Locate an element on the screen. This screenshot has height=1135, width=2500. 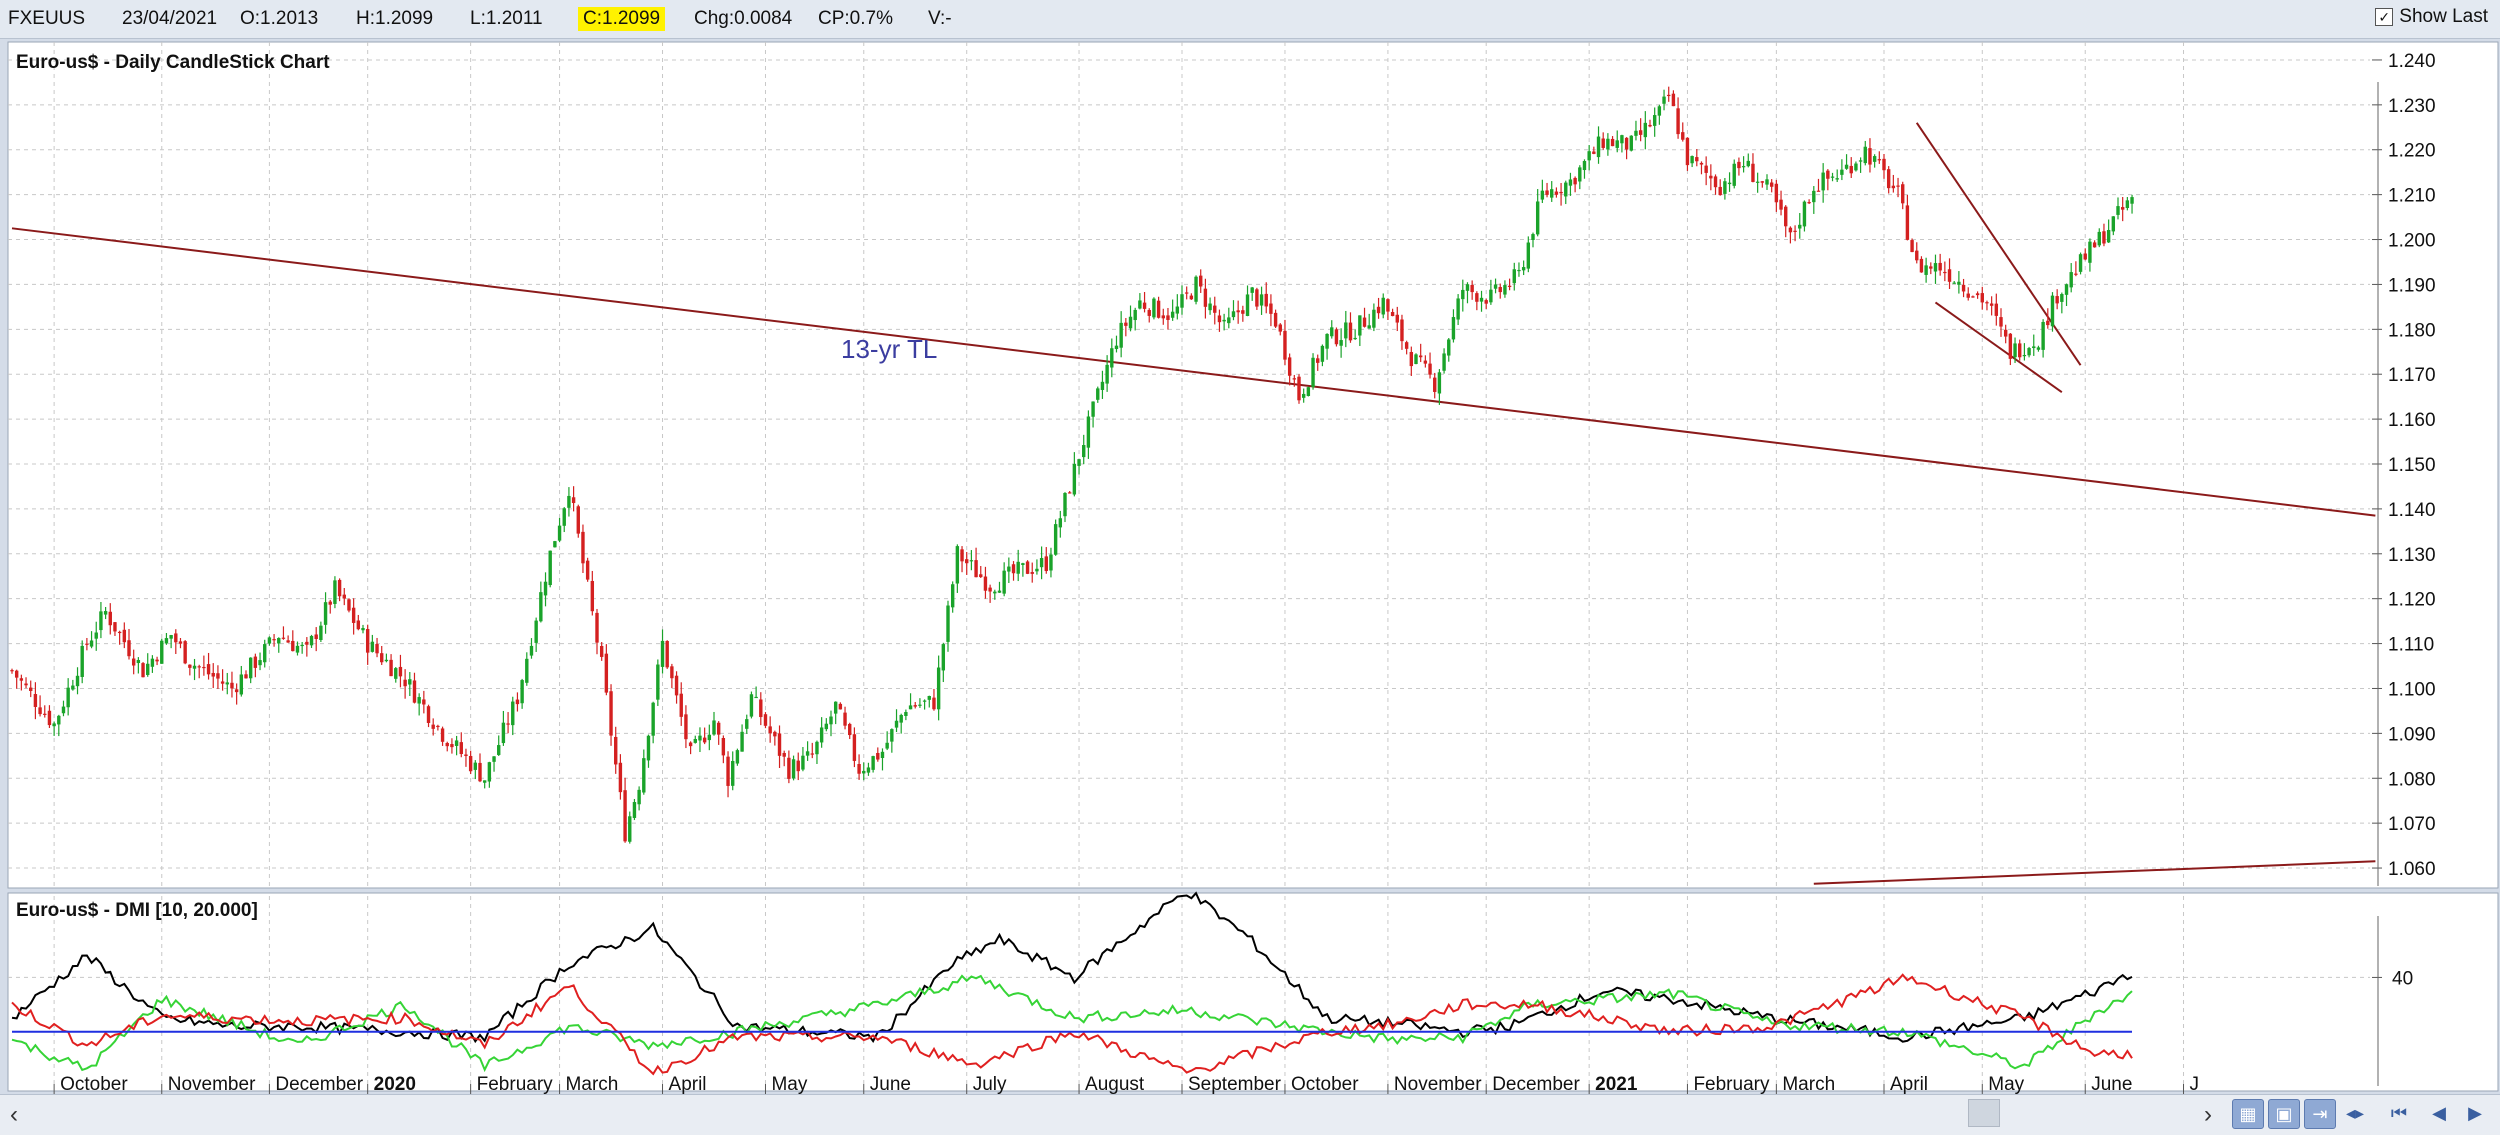
y-tick-label: 1.170 is located at coordinates (2412, 375).